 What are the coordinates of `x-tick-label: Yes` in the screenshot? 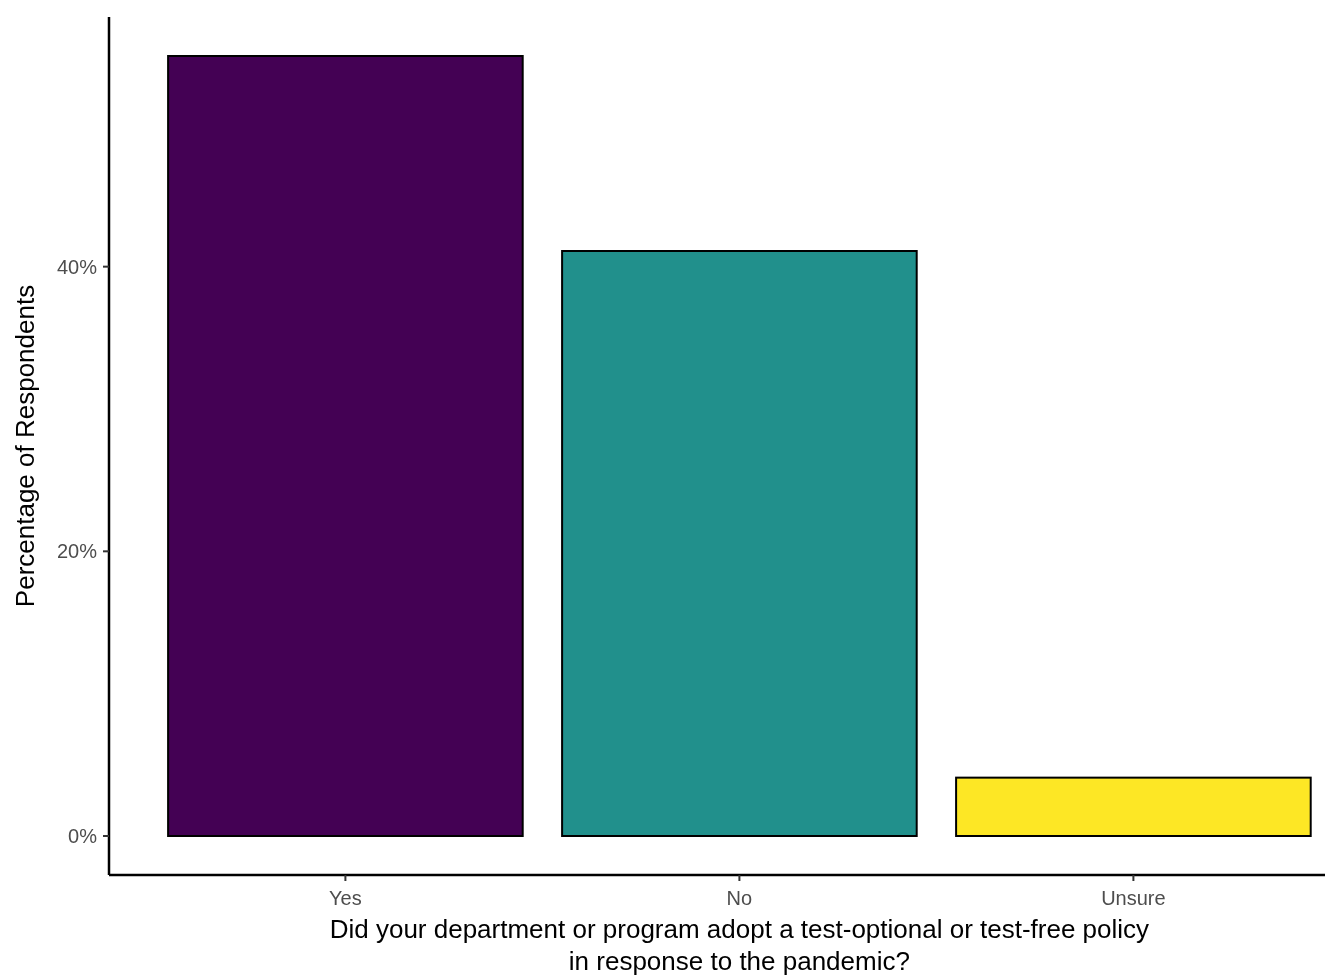 It's located at (345, 898).